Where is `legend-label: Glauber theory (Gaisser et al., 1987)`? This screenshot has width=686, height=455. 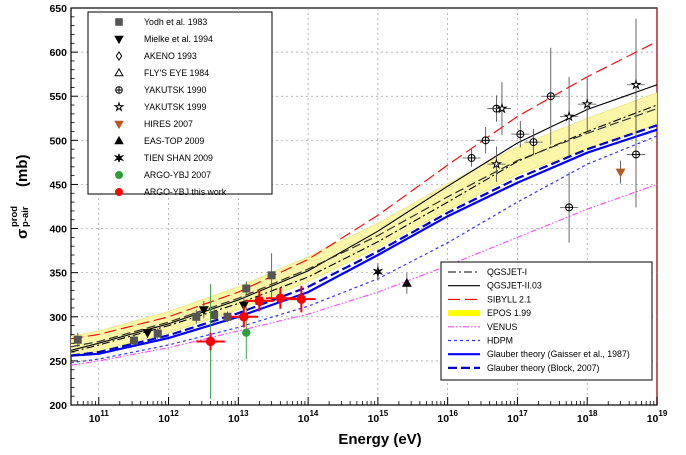 legend-label: Glauber theory (Gaisser et al., 1987) is located at coordinates (558, 354).